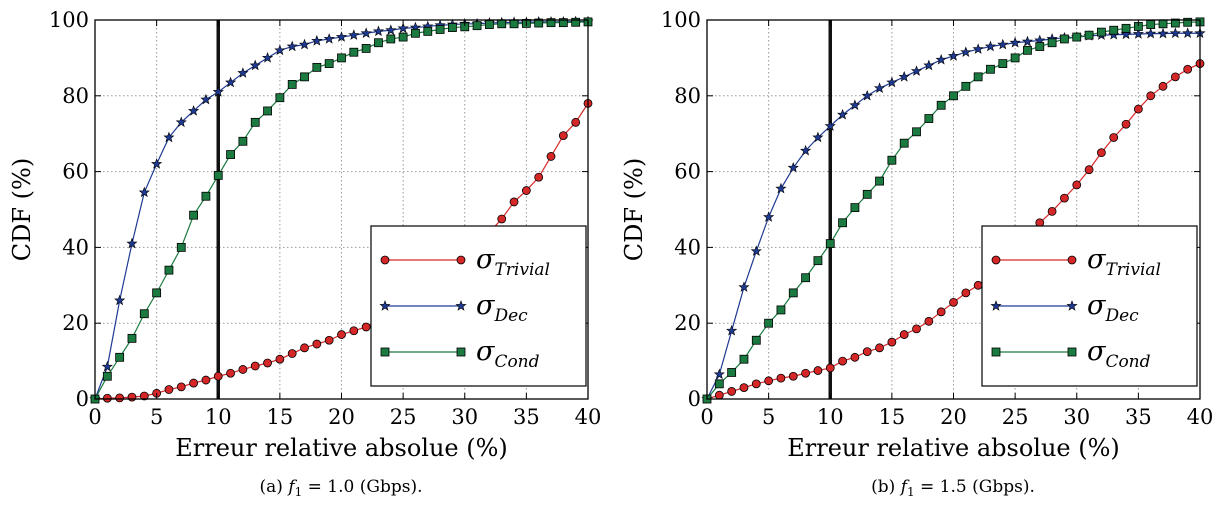  I want to click on y-tick-label: 100, so click(681, 20).